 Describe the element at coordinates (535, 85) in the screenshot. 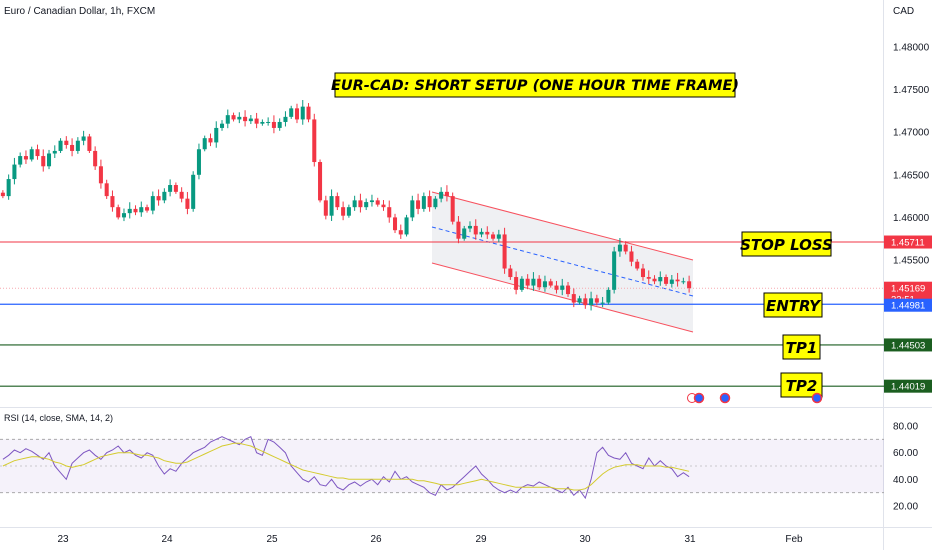

I see `headline-box` at that location.